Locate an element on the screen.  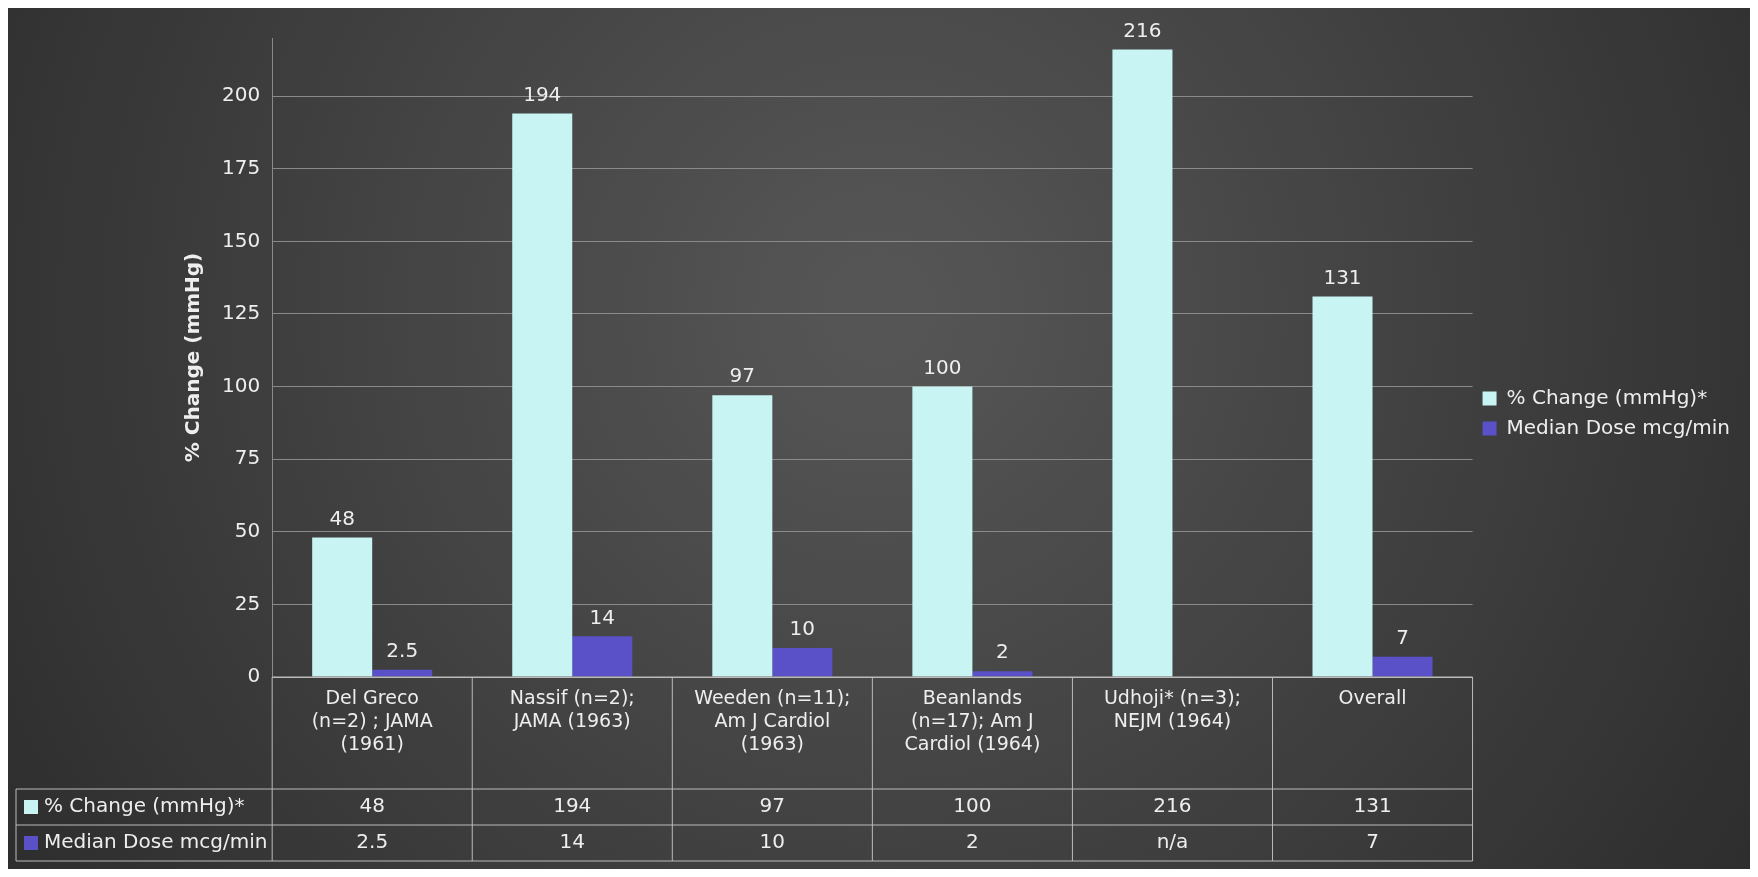
text: 14 is located at coordinates (602, 616).